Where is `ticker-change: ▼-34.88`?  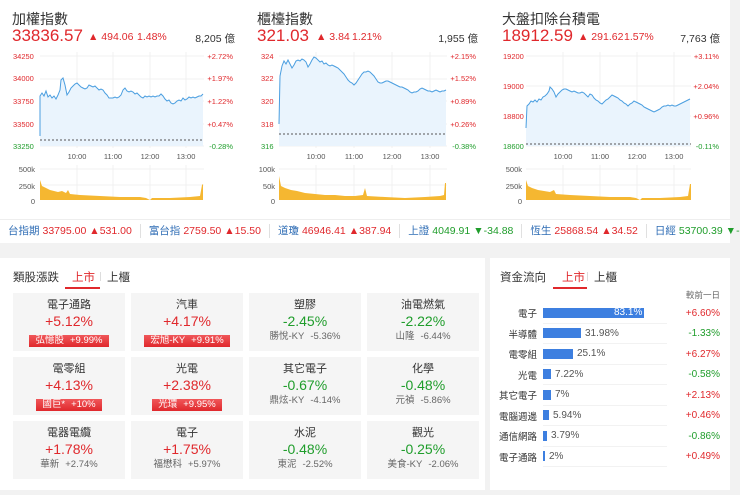 ticker-change: ▼-34.88 is located at coordinates (493, 230).